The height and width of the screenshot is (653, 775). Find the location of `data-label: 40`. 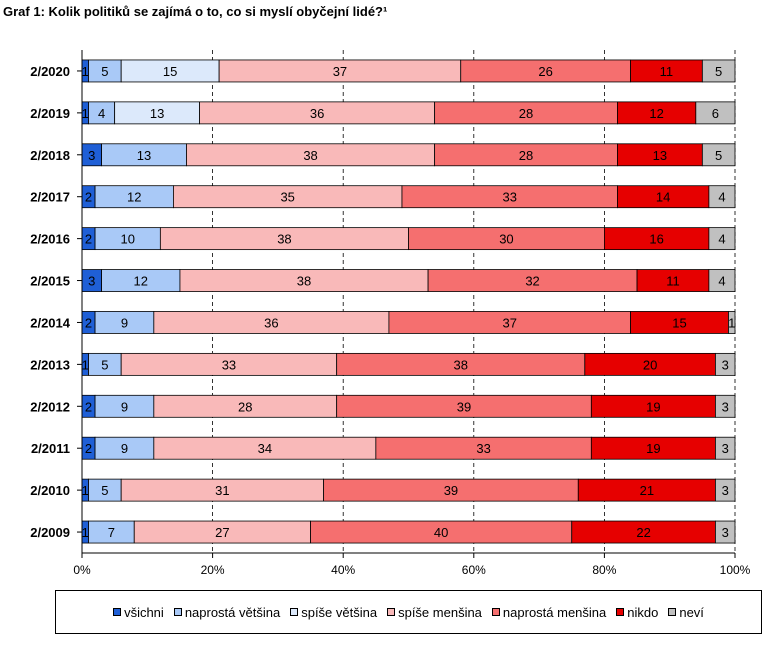

data-label: 40 is located at coordinates (441, 532).